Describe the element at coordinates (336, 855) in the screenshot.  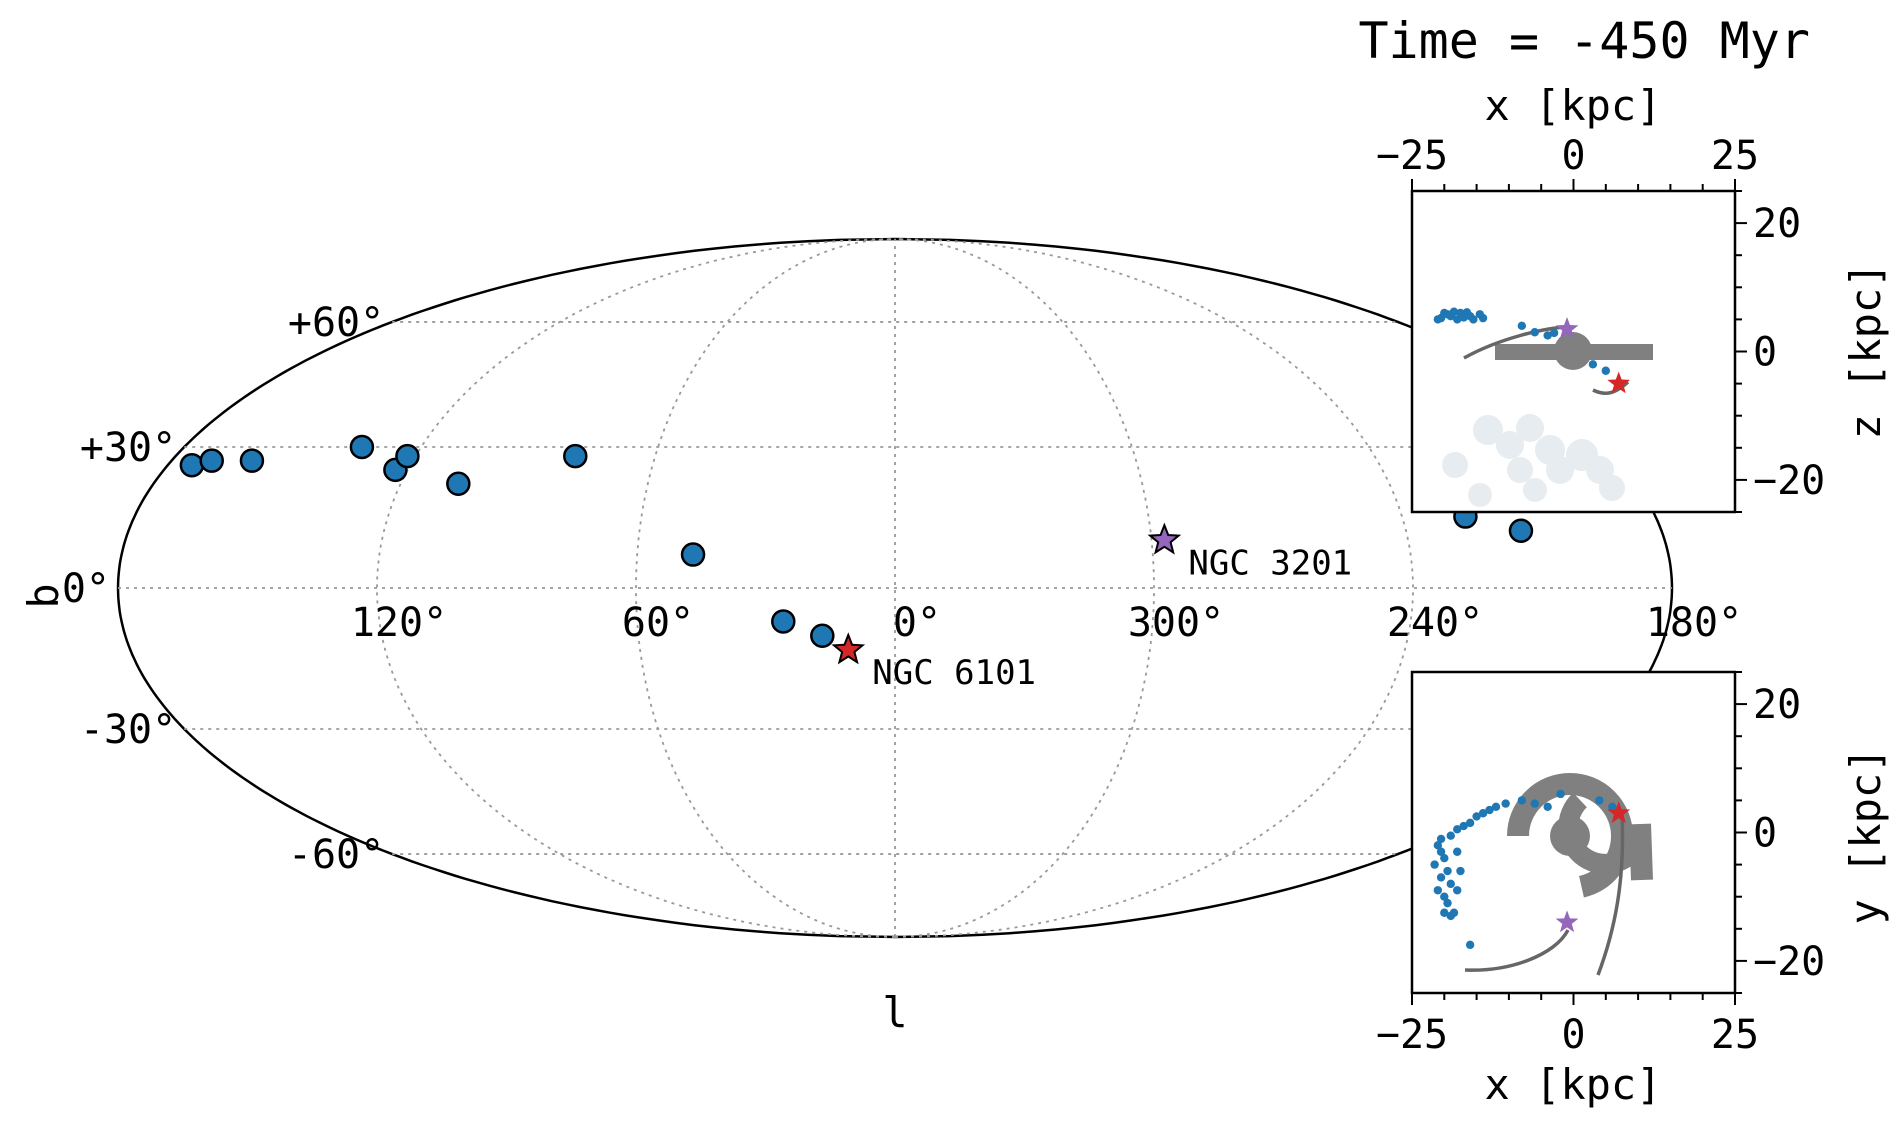
I see `sky-ytick-label: -60°` at that location.